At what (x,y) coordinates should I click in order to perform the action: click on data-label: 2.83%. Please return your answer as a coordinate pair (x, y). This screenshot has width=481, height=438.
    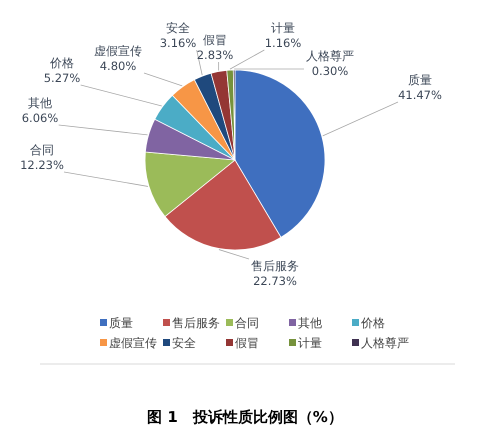
    Looking at the image, I should click on (215, 55).